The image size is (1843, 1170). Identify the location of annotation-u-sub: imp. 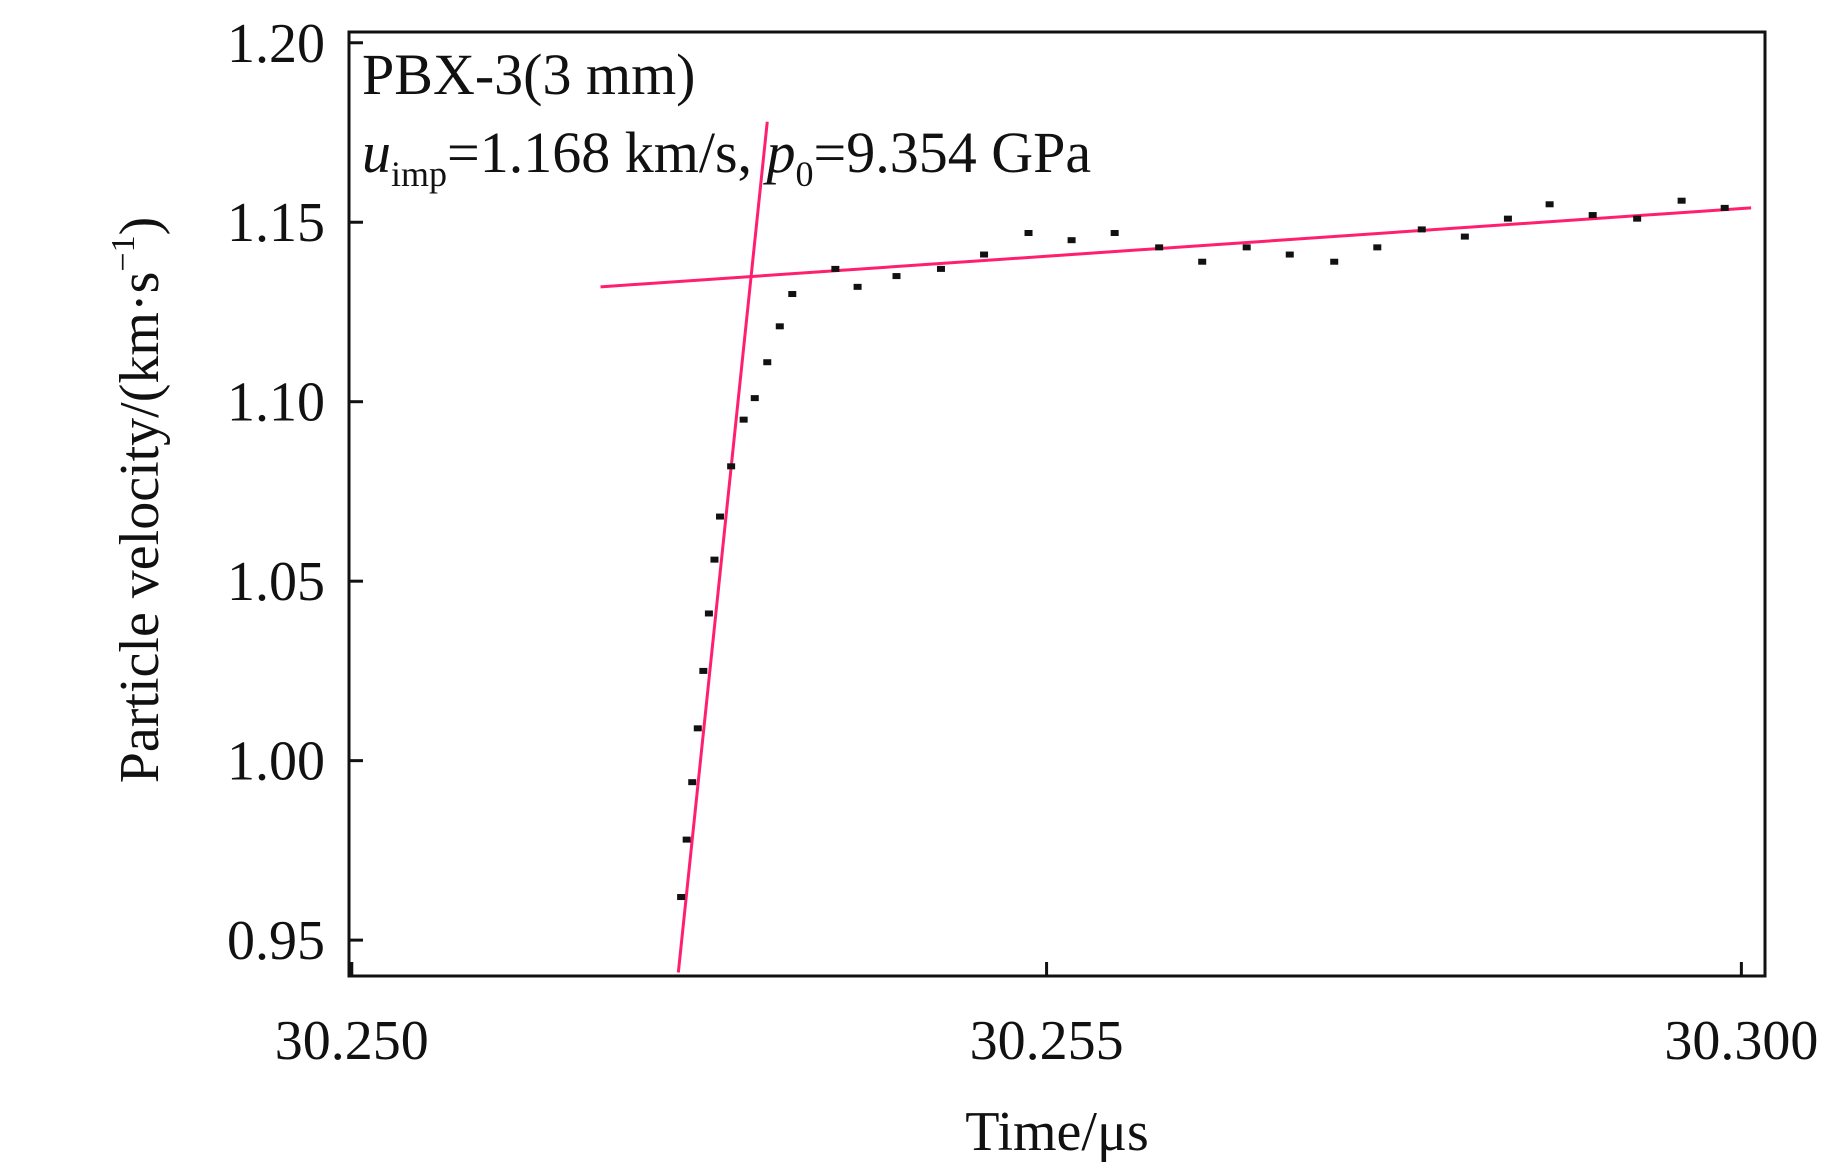
(419, 174).